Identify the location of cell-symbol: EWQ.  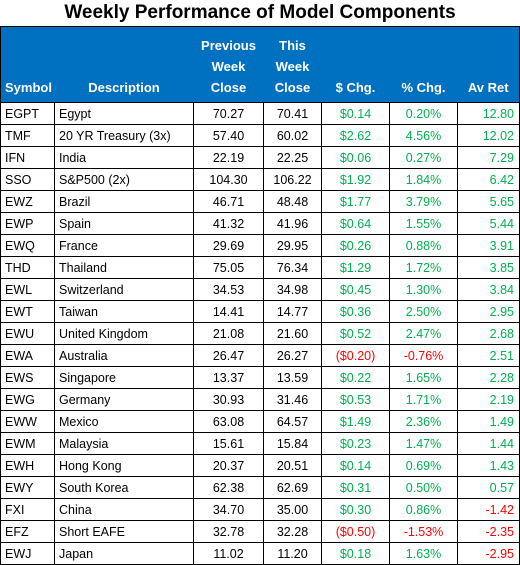
(27, 245).